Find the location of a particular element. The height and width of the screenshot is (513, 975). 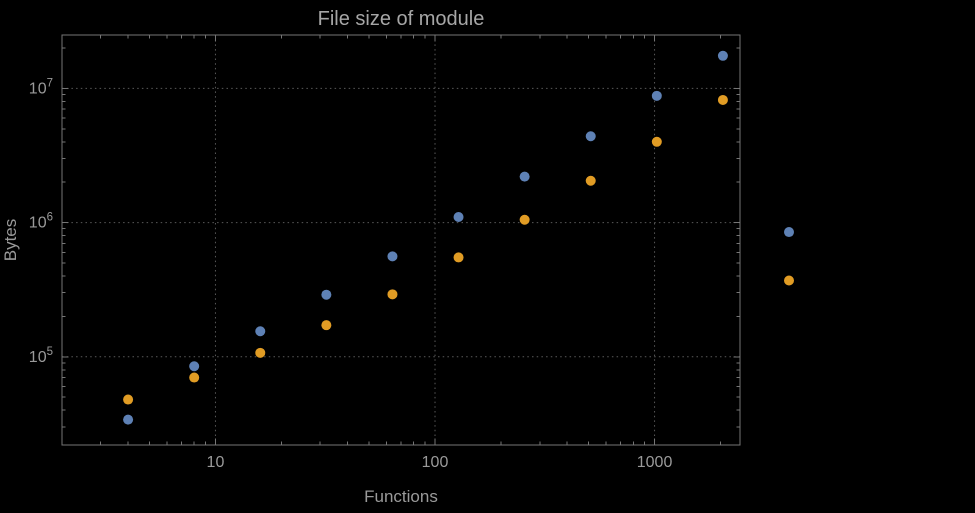

x-tick-label: 100 is located at coordinates (435, 462).